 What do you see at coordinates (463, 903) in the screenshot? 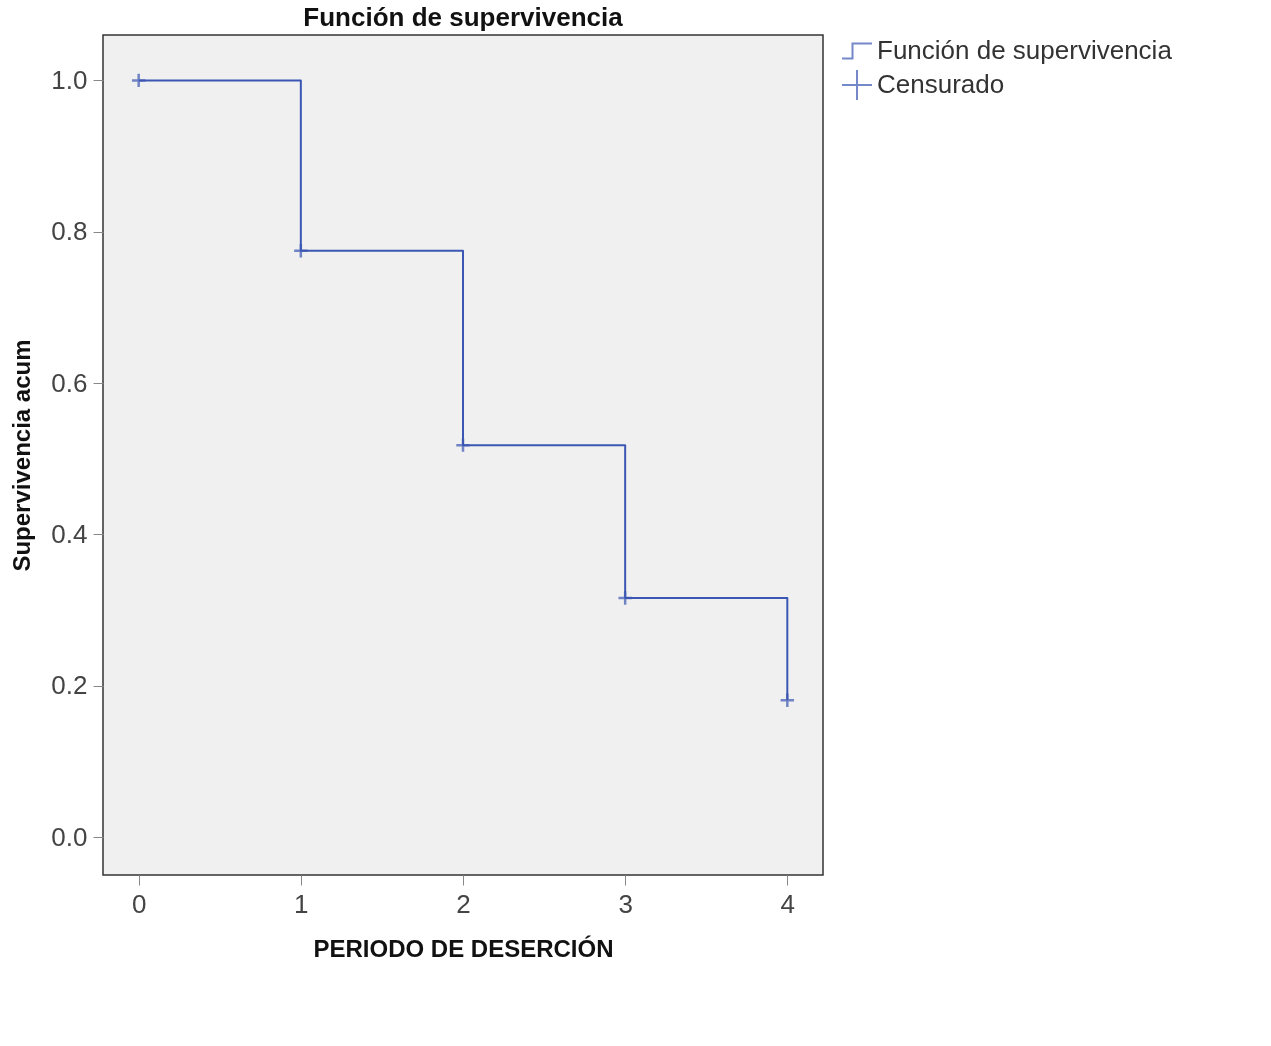
I see `x-tick-label: 2` at bounding box center [463, 903].